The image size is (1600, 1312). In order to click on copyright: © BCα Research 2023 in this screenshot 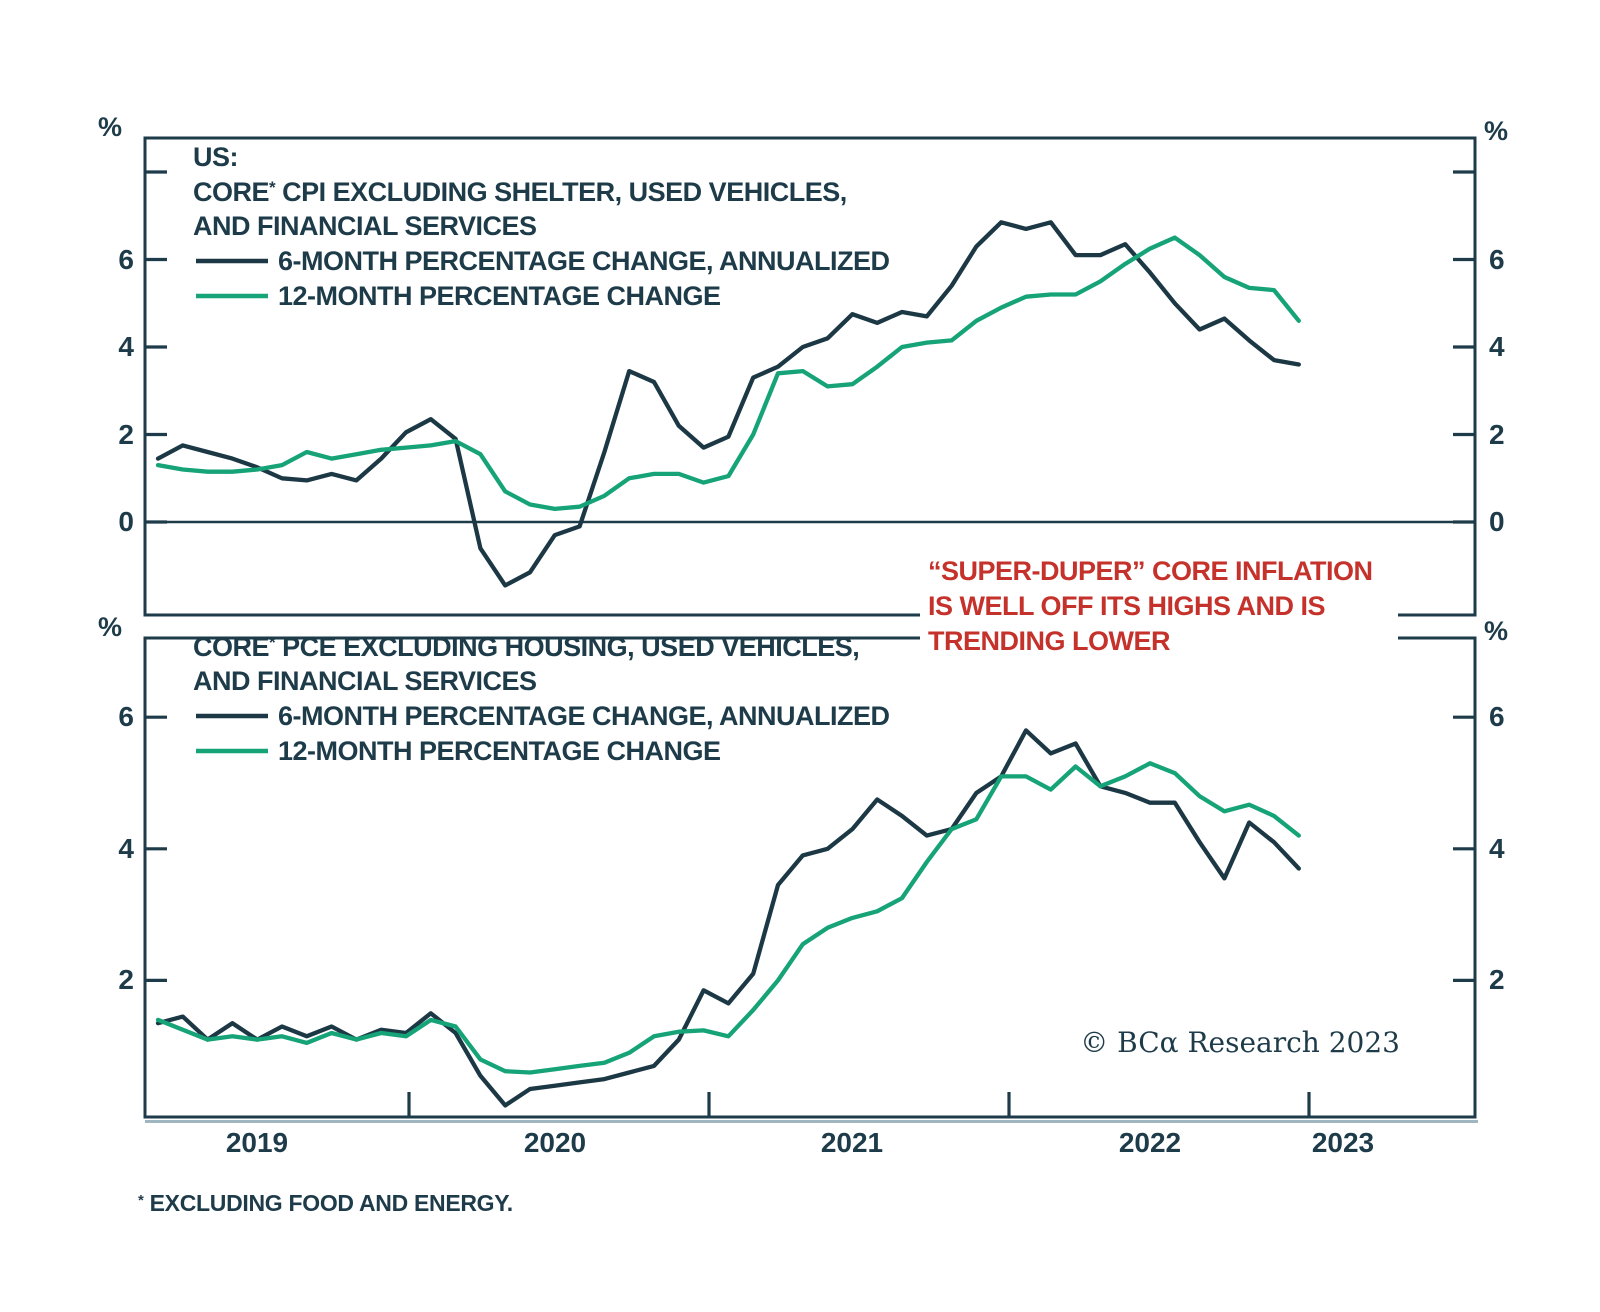, I will do `click(1240, 1042)`.